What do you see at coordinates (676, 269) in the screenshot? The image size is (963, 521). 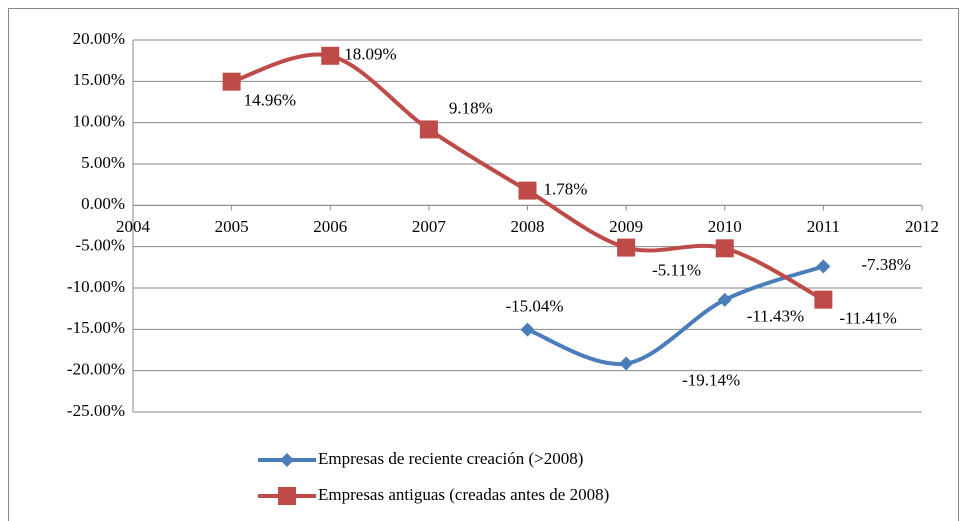 I see `data-label: -5.11%` at bounding box center [676, 269].